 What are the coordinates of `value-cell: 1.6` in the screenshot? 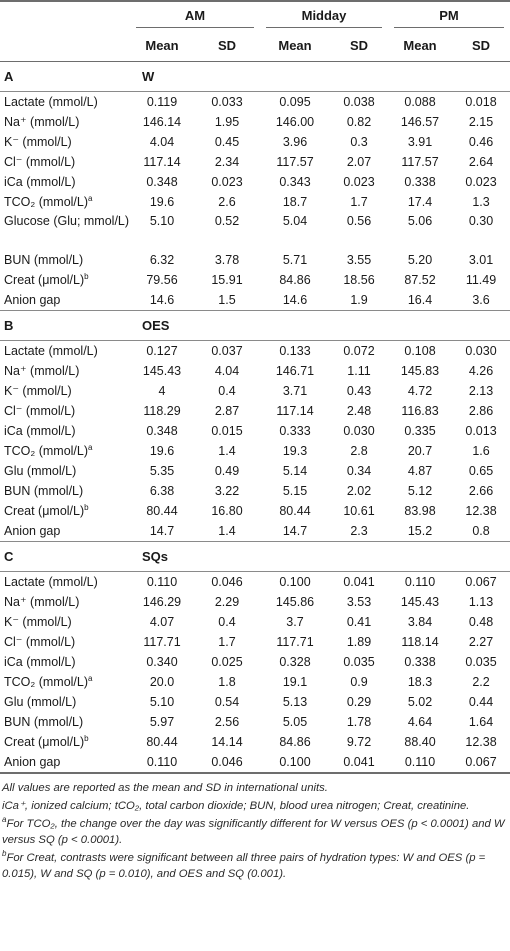 It's located at (481, 450).